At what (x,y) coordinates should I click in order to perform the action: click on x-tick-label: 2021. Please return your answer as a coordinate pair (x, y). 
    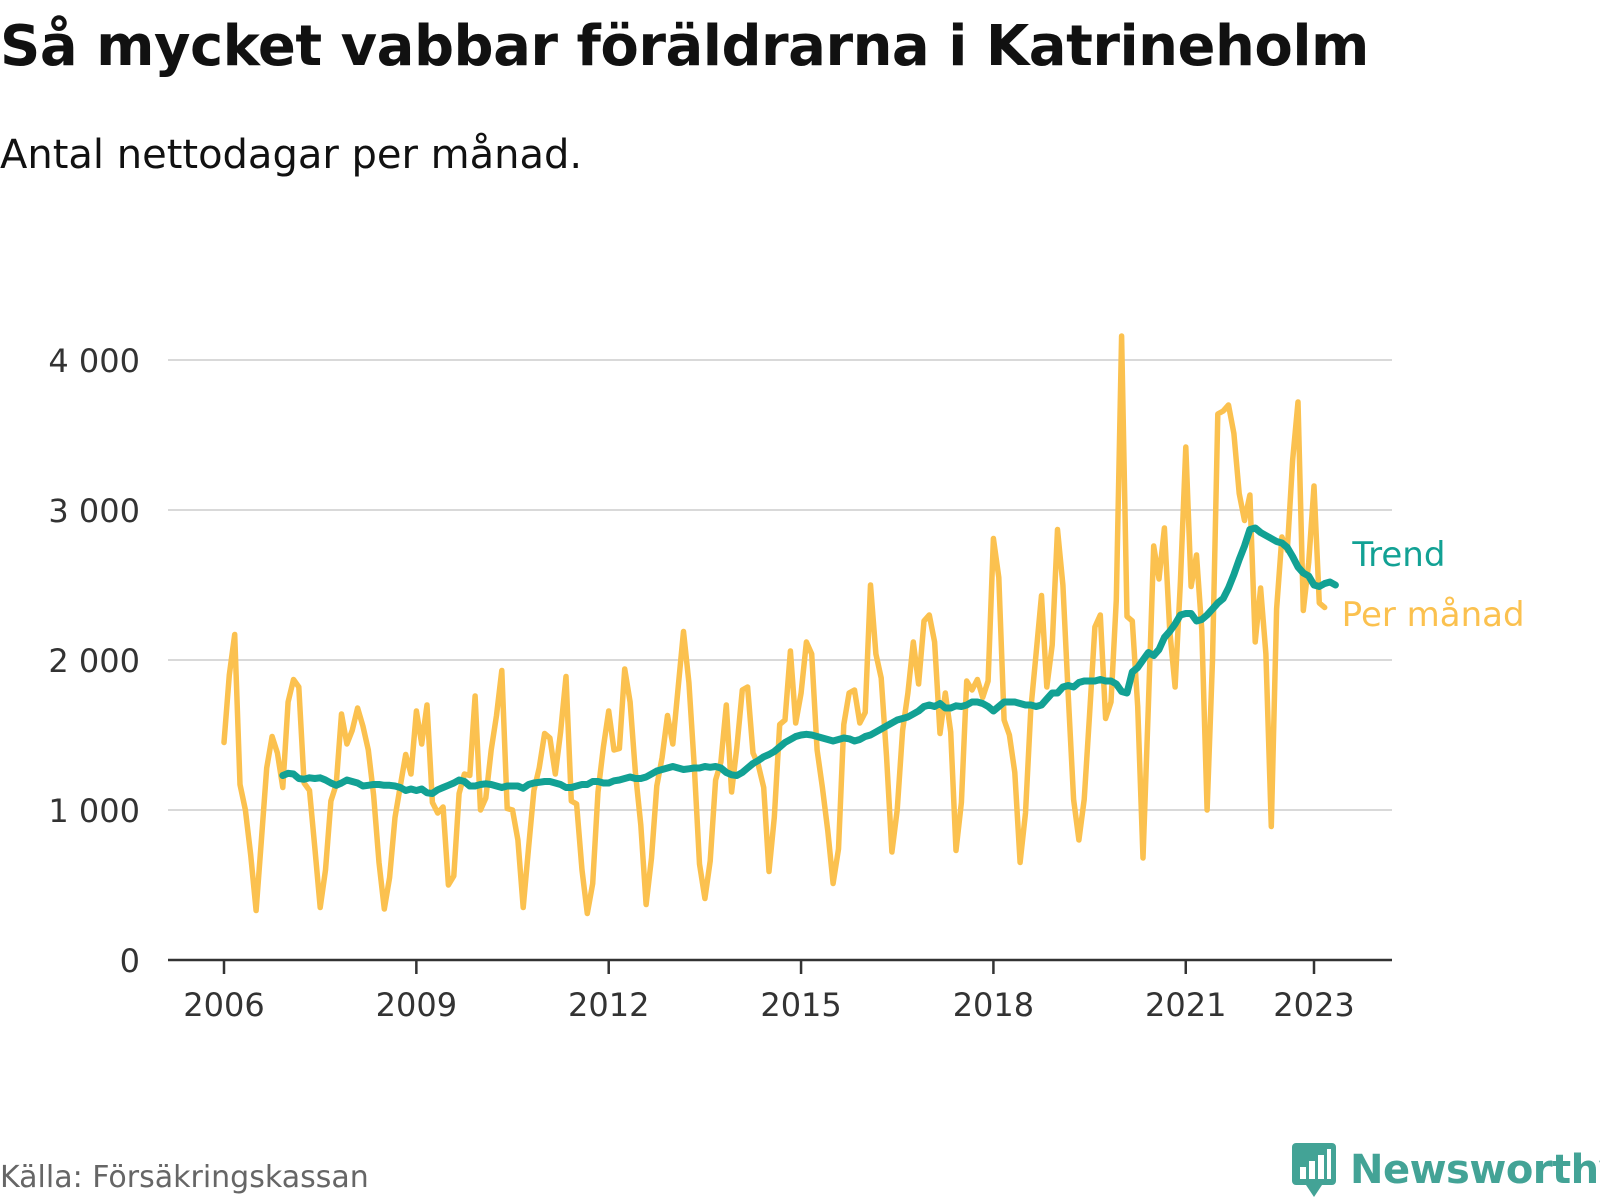
    Looking at the image, I should click on (1185, 1005).